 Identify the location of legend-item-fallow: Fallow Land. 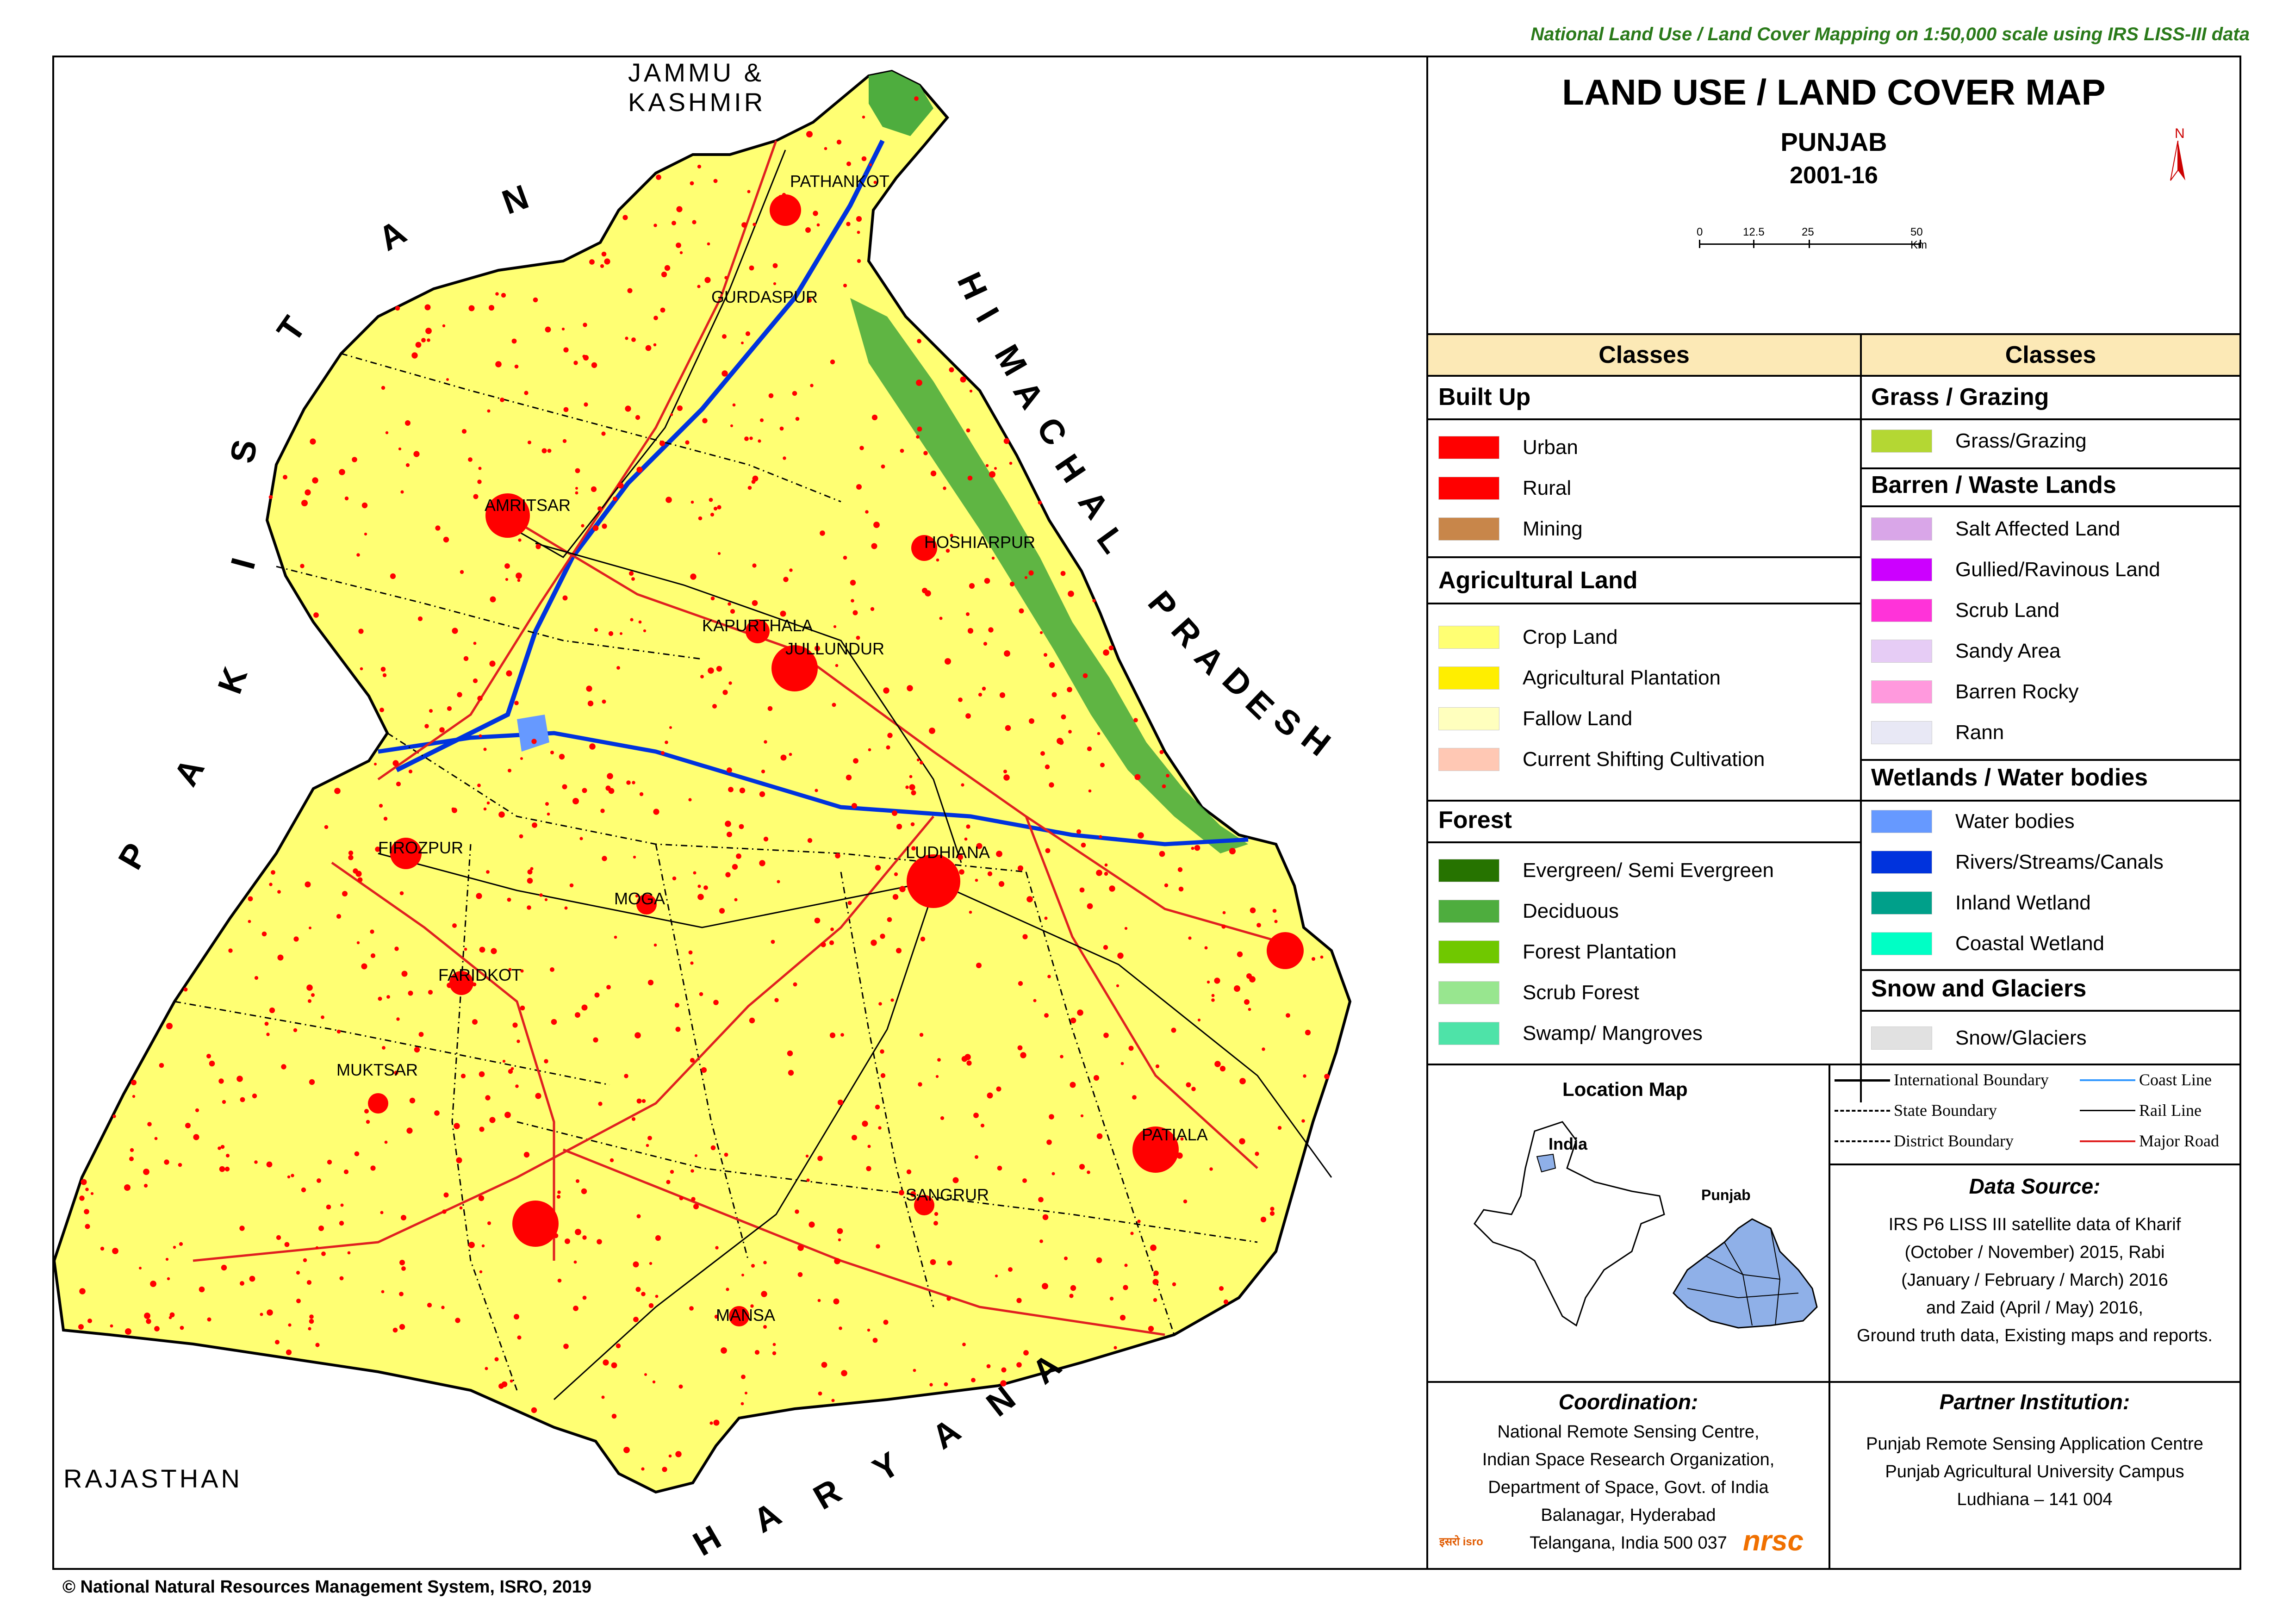
(1535, 718).